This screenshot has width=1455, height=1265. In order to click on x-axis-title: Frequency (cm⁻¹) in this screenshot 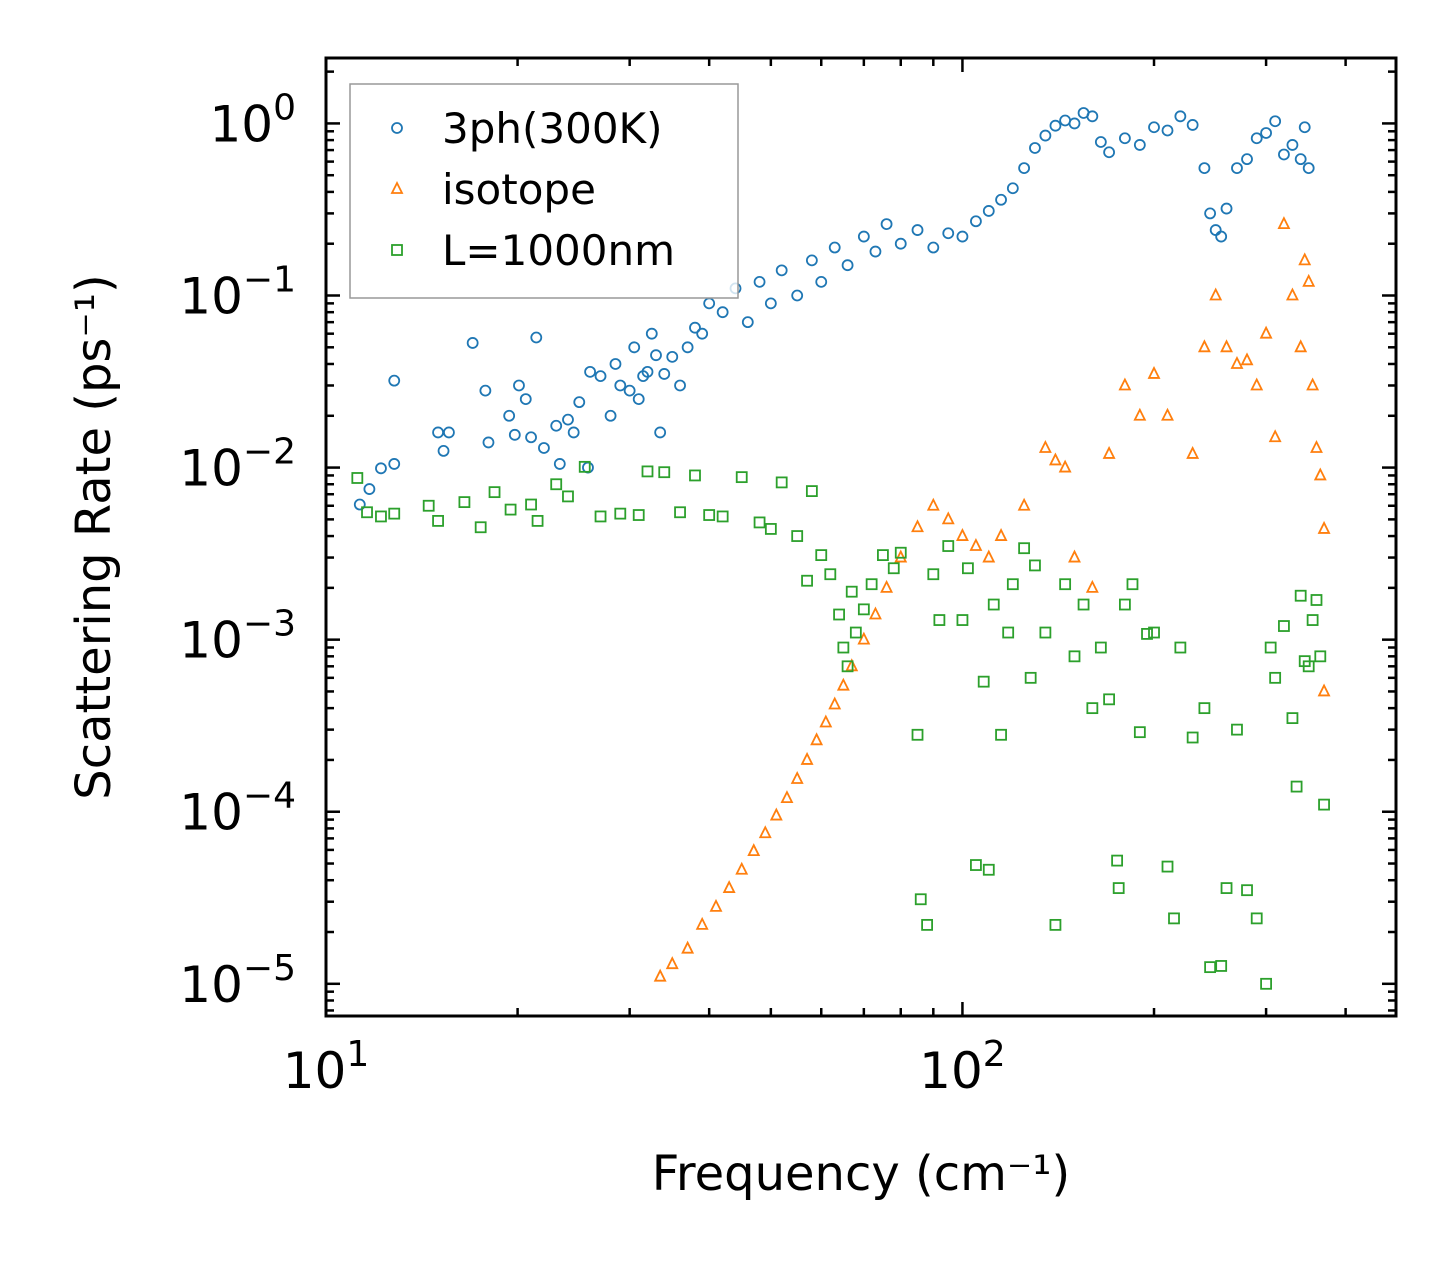, I will do `click(861, 1174)`.